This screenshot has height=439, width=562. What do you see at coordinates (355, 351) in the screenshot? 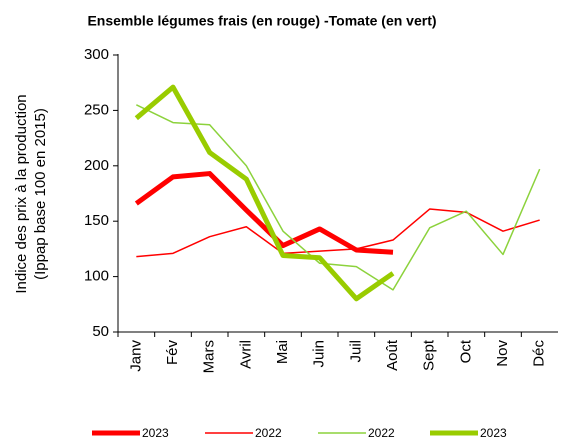
I see `x-tick-label: Juil` at bounding box center [355, 351].